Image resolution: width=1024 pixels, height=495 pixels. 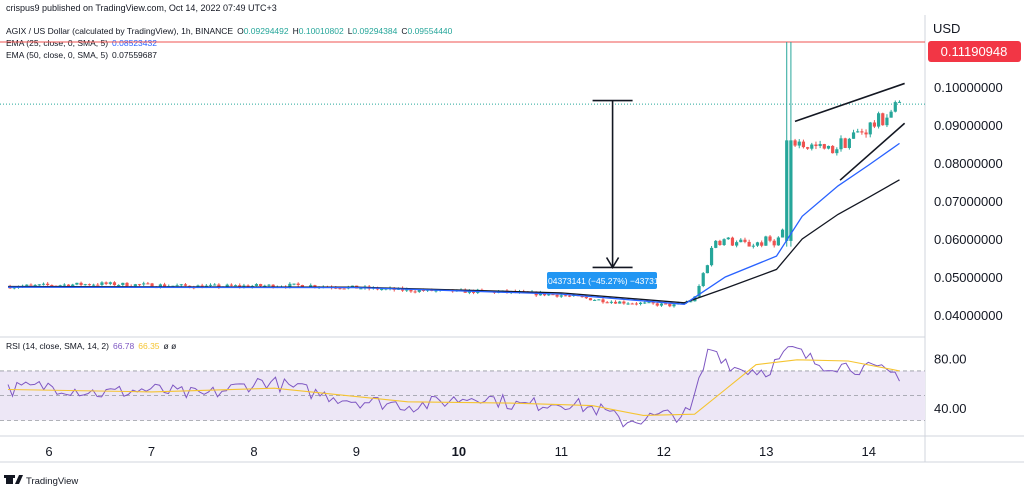 I want to click on wedge-lower-line, so click(x=872, y=151).